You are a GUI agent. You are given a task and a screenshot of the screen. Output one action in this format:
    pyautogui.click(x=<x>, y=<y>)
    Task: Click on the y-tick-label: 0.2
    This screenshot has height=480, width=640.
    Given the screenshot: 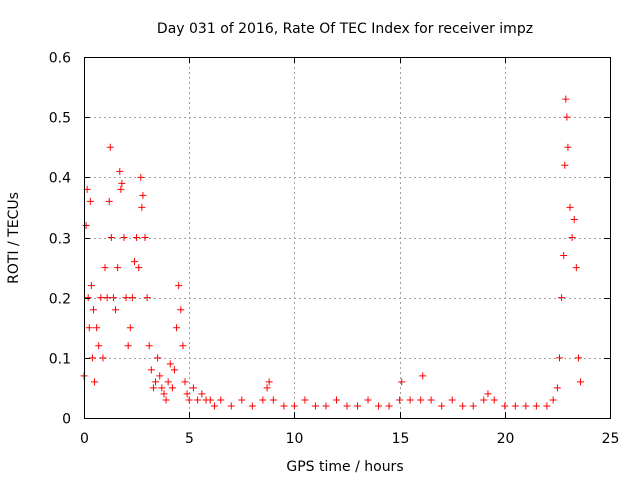 What is the action you would take?
    pyautogui.click(x=60, y=300)
    